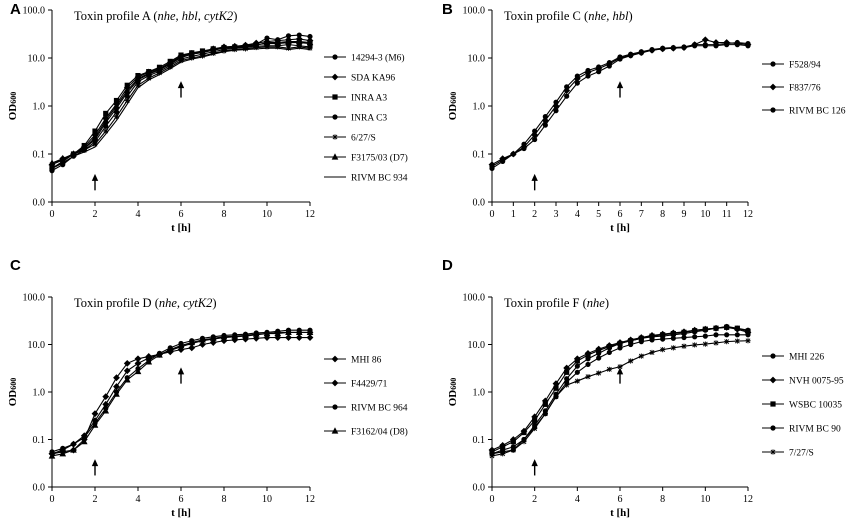 The width and height of the screenshot is (851, 528). Describe the element at coordinates (353, 361) in the screenshot. I see `legend-item: MHI 86` at that location.